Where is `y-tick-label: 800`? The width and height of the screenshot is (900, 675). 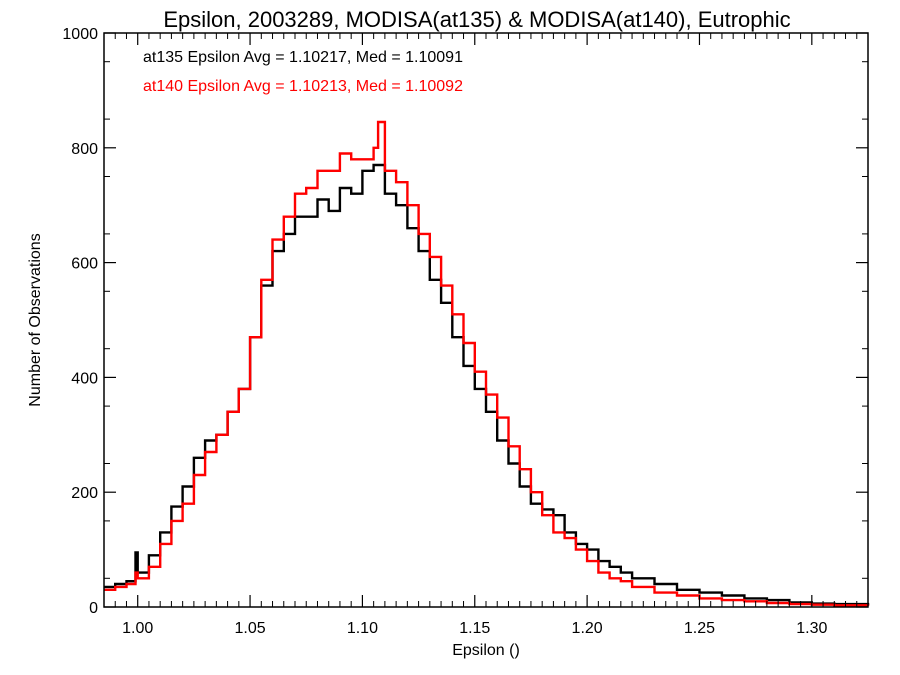 y-tick-label: 800 is located at coordinates (84, 149).